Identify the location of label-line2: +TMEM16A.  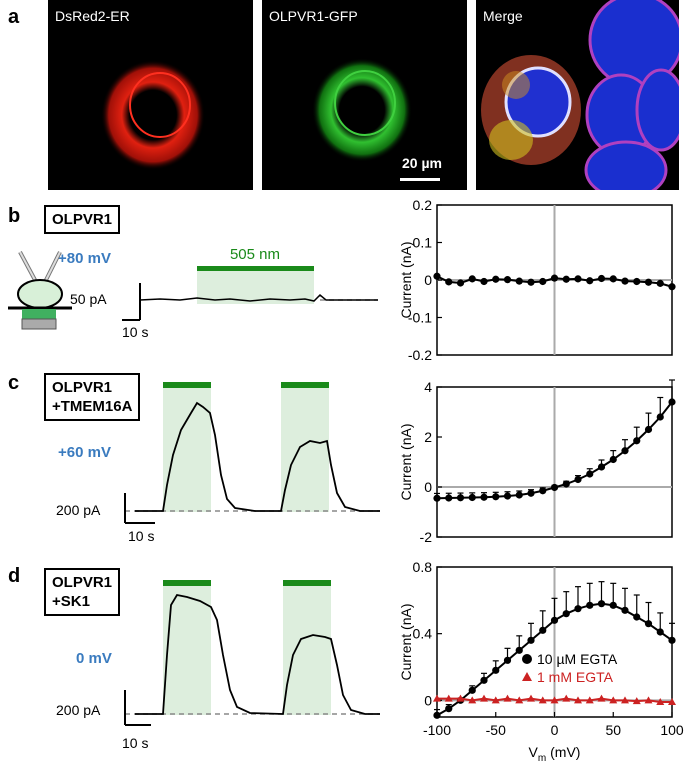
(92, 406).